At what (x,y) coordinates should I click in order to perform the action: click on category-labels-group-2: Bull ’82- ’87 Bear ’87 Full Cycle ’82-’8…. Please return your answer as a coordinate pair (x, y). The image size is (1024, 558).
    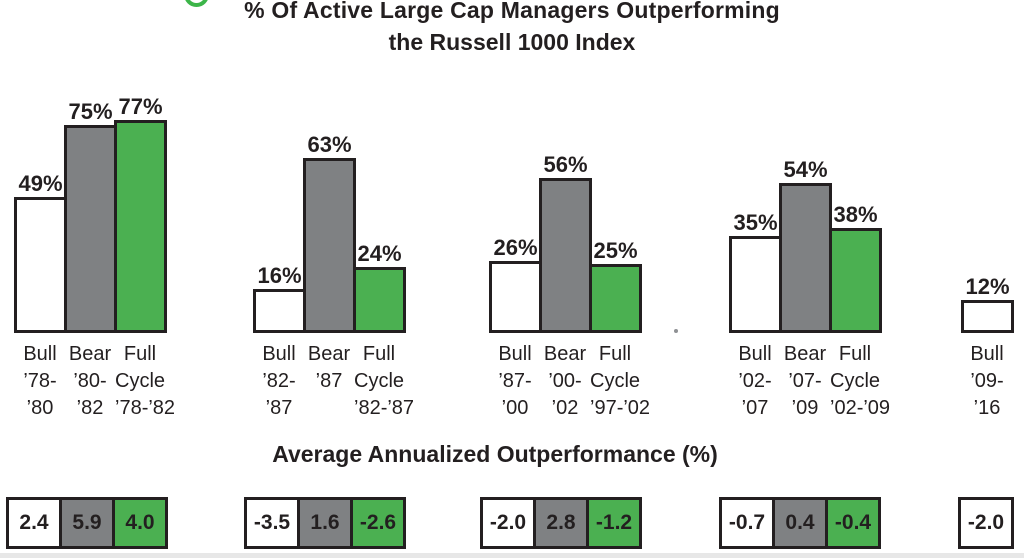
    Looking at the image, I should click on (334, 381).